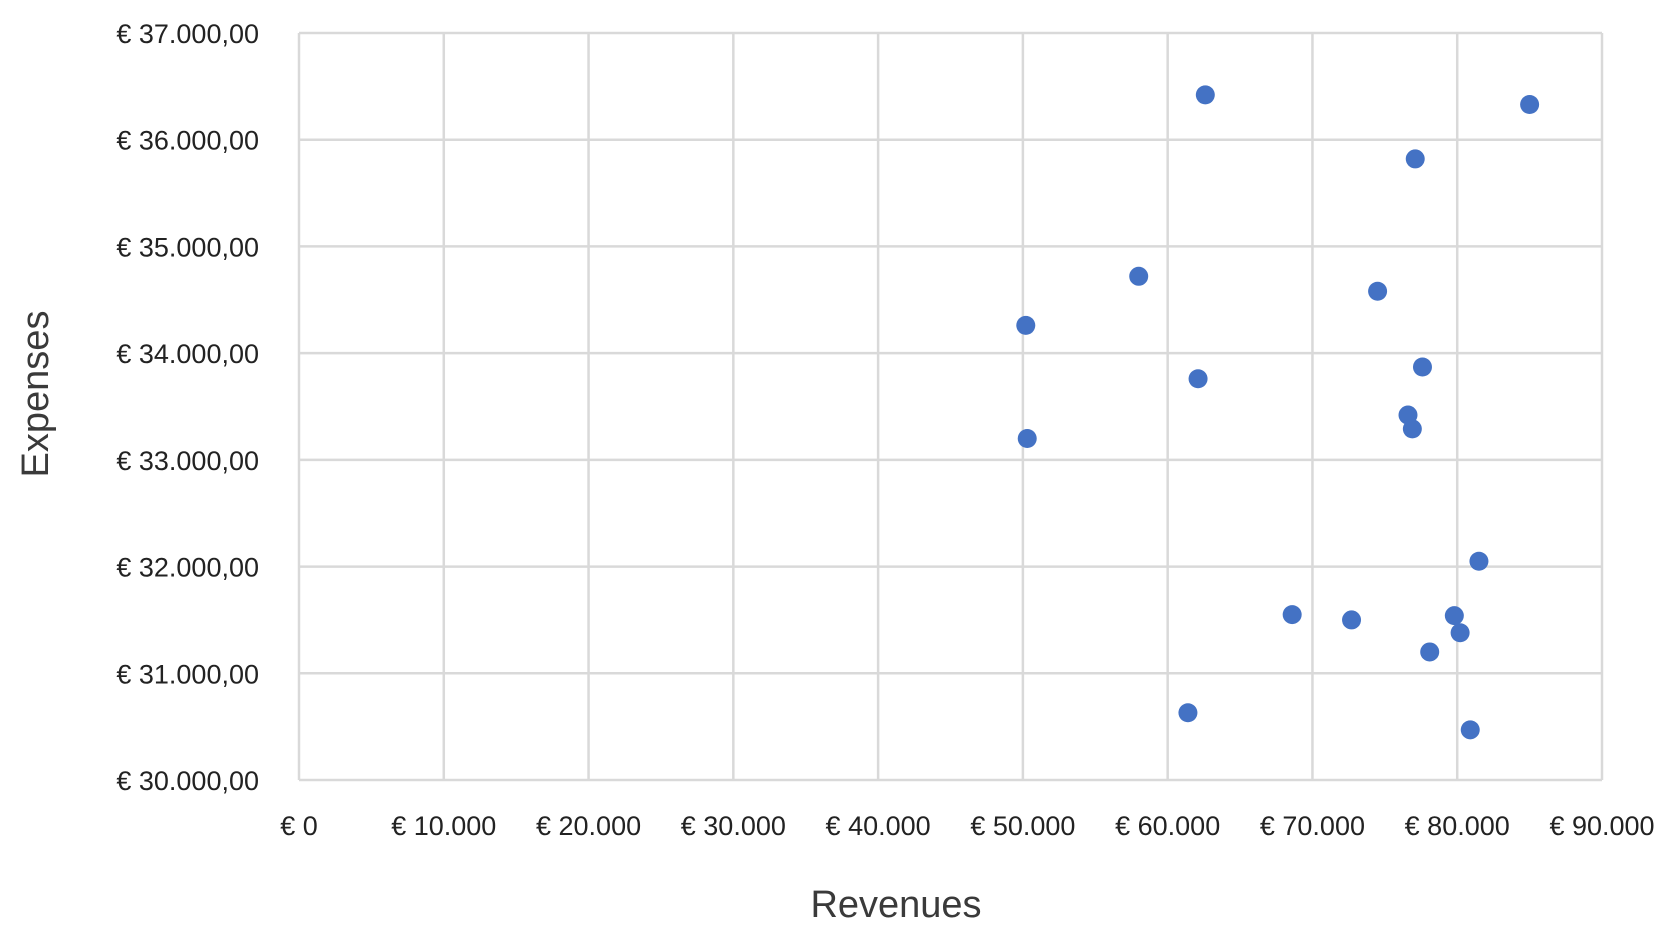 The width and height of the screenshot is (1672, 936). Describe the element at coordinates (187, 461) in the screenshot. I see `y-tick-label: € 33.000,00` at that location.